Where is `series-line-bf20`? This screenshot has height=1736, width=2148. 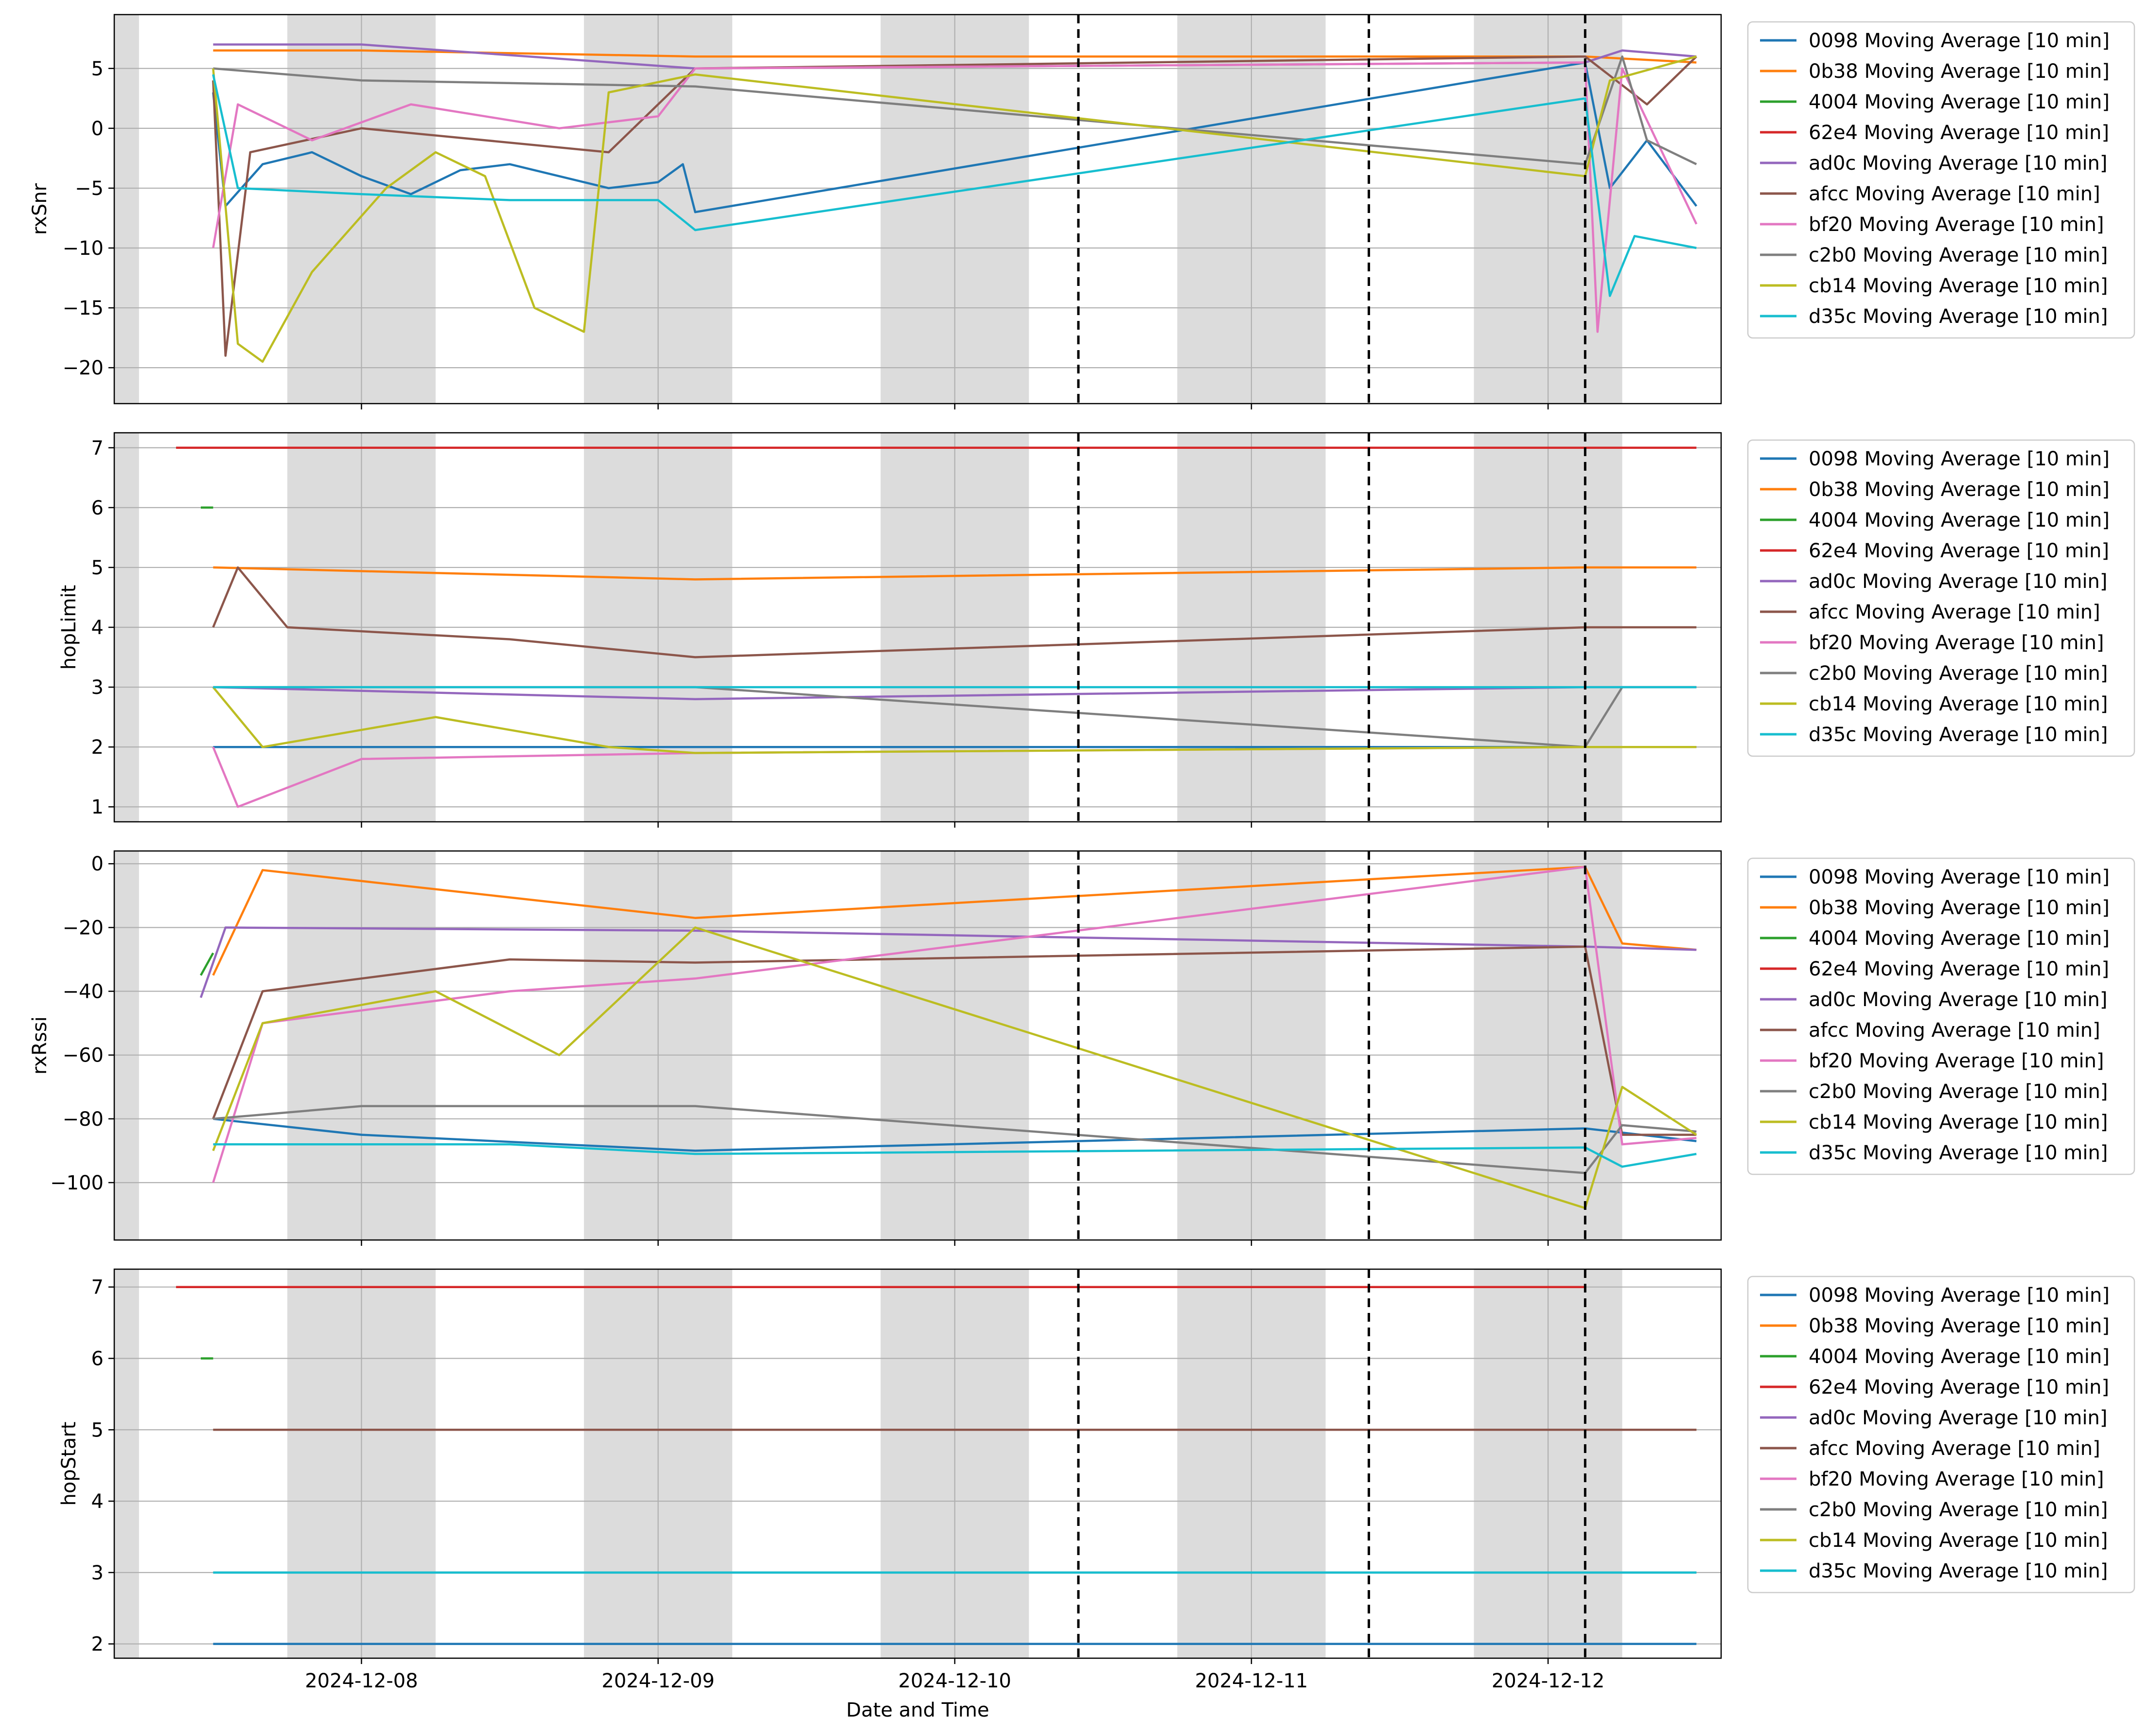
series-line-bf20 is located at coordinates (955, 197).